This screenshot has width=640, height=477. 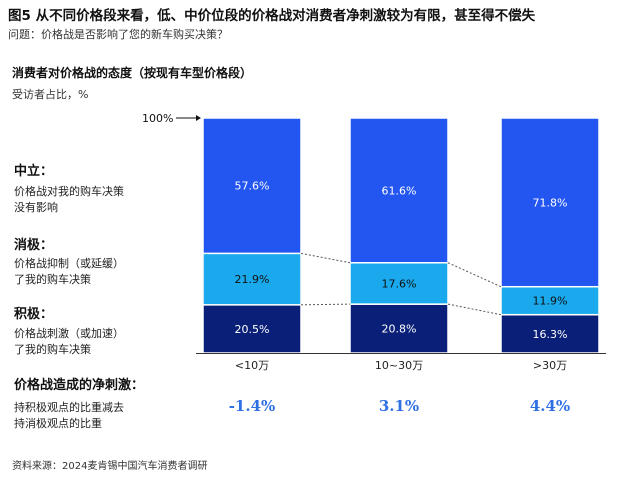 I want to click on net-stimulus-value-1: 3.1%, so click(x=399, y=406).